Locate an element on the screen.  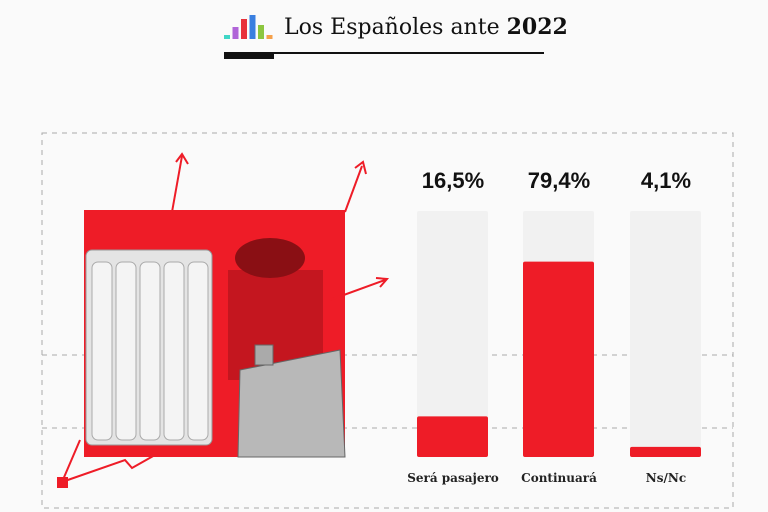
header: Los Españoles ante 2022 is located at coordinates (396, 36).